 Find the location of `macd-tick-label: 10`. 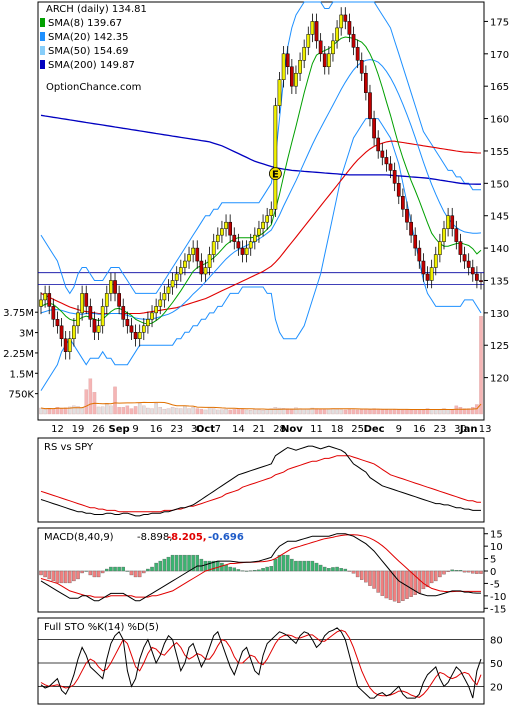

macd-tick-label: 10 is located at coordinates (496, 547).